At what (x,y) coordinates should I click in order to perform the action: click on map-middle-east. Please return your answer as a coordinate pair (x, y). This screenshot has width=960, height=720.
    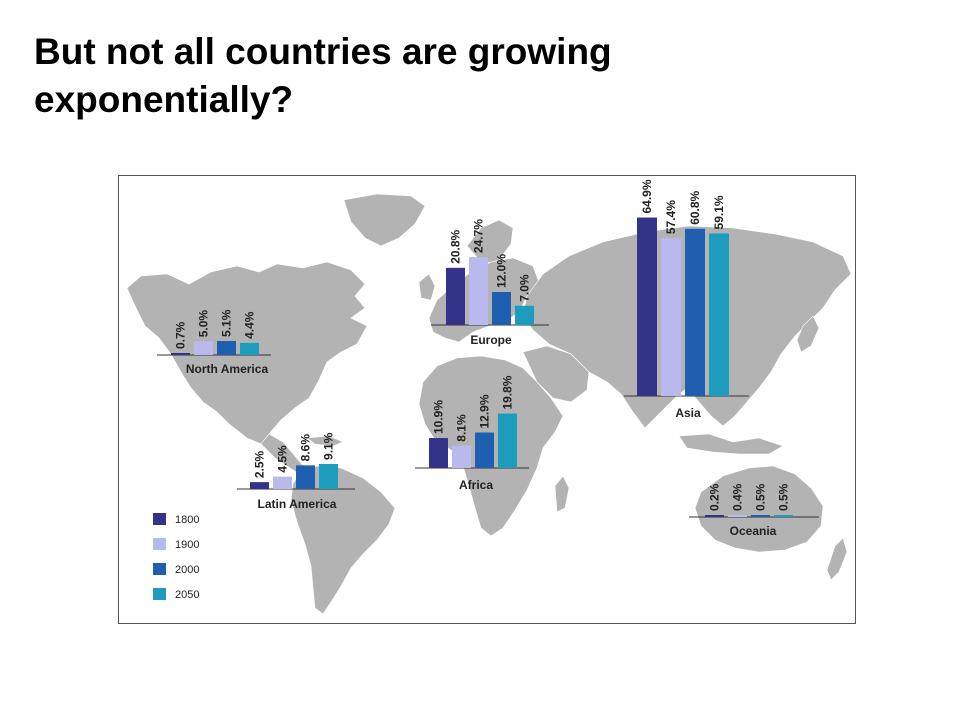
    Looking at the image, I should click on (556, 374).